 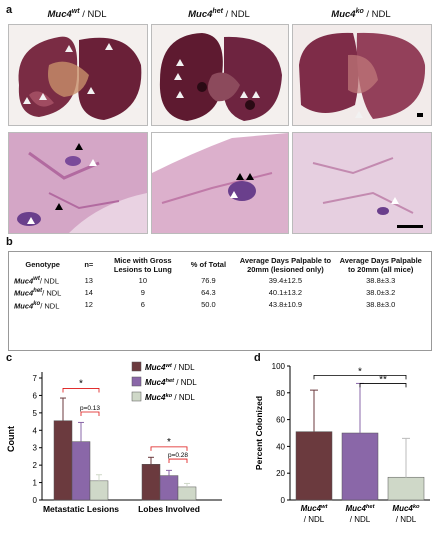 I want to click on genotype-sup: wt, so click(x=75, y=11).